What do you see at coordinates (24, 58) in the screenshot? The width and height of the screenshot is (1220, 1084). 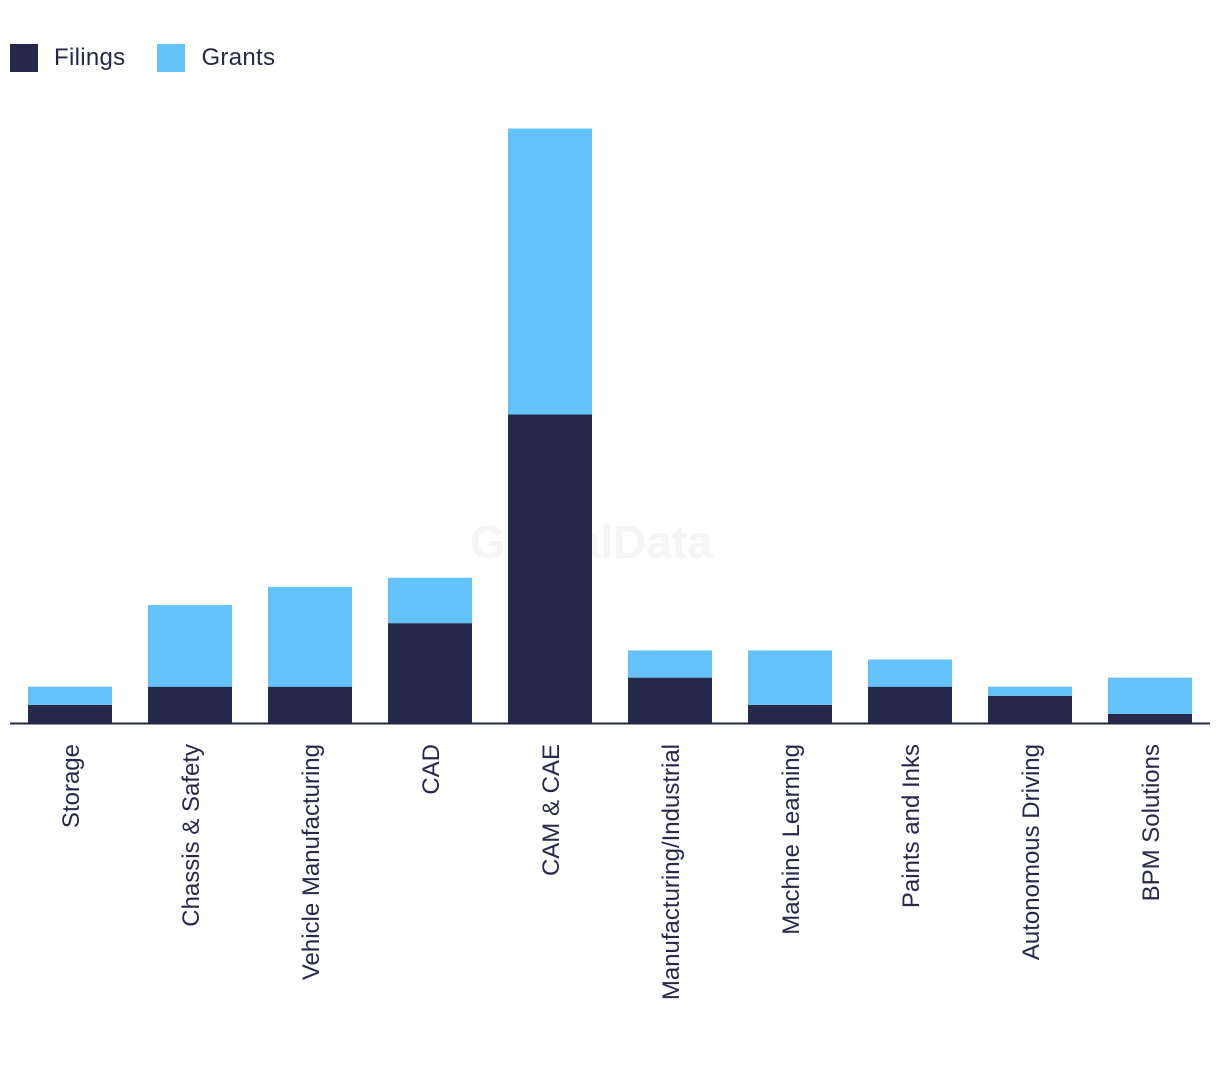 I see `legend-swatch-filings` at bounding box center [24, 58].